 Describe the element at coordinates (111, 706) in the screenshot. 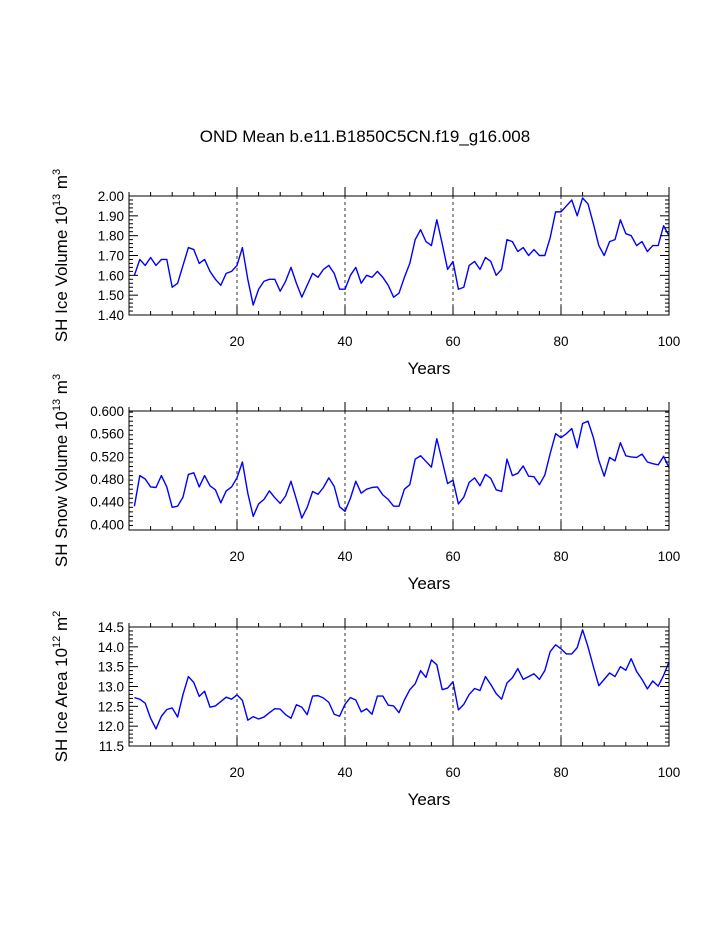

I see `y-tick-label: 12.5` at that location.